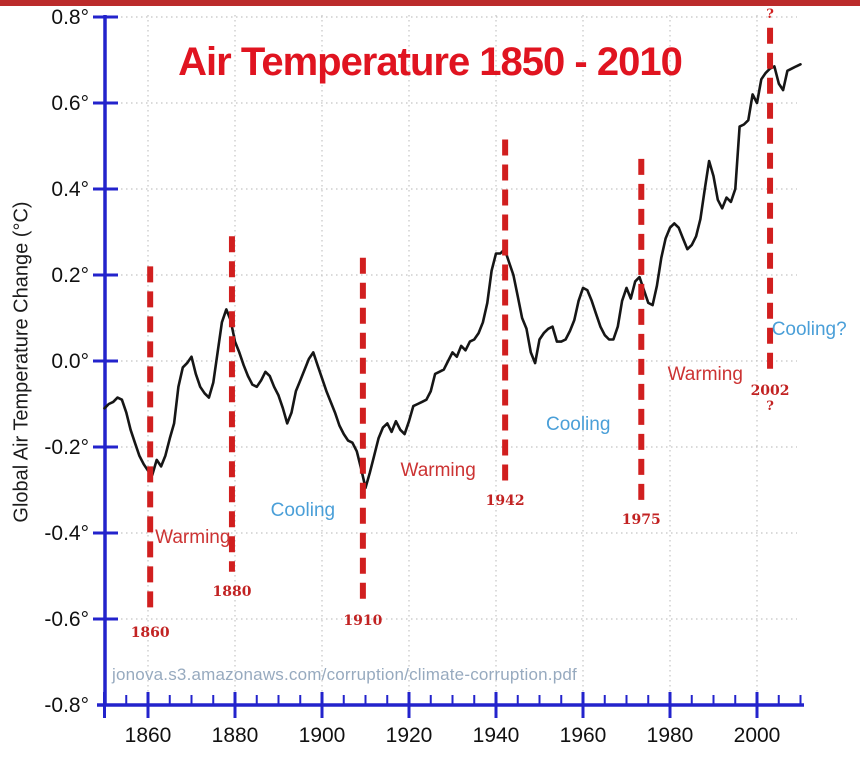  I want to click on x-tick-label: 1980, so click(670, 735).